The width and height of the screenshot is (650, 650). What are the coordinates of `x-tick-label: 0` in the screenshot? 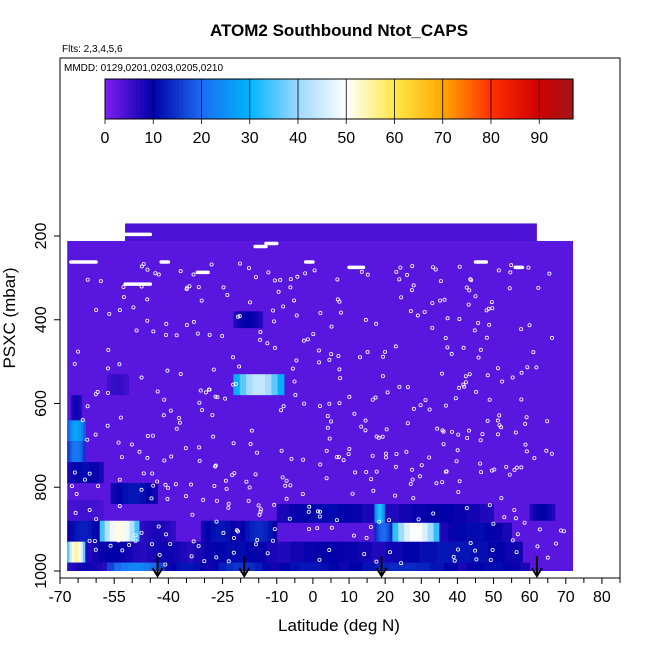 It's located at (312, 597).